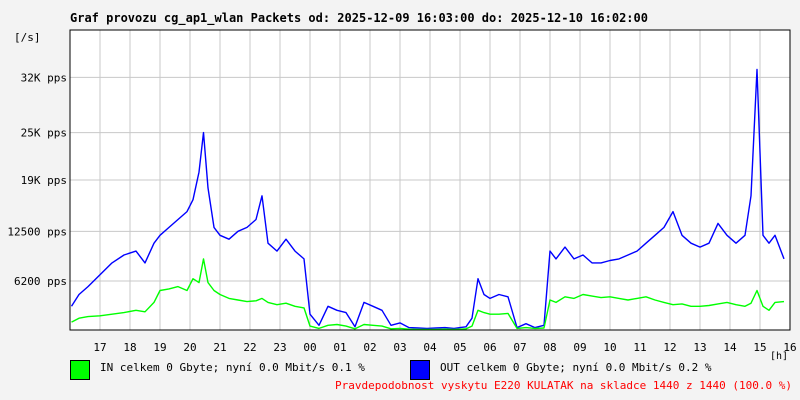 The width and height of the screenshot is (800, 400). Describe the element at coordinates (699, 347) in the screenshot. I see `x-tick-label: 13` at that location.